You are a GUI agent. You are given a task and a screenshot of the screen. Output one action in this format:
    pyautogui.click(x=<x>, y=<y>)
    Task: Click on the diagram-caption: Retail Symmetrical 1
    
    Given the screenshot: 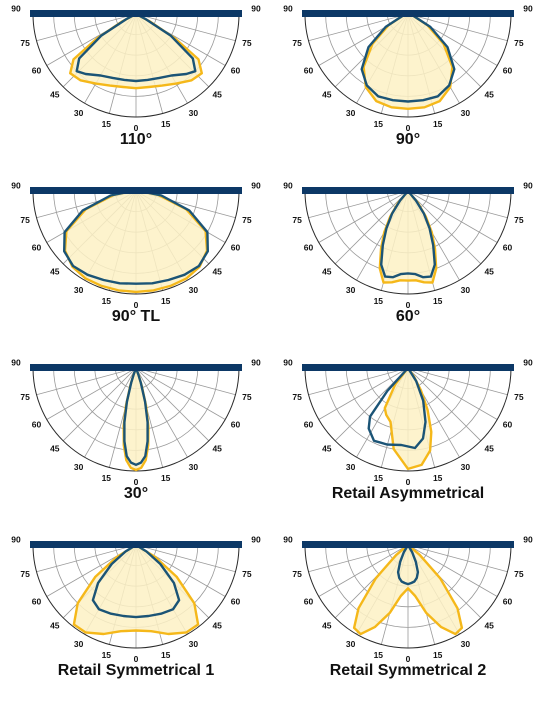 What is the action you would take?
    pyautogui.click(x=136, y=670)
    